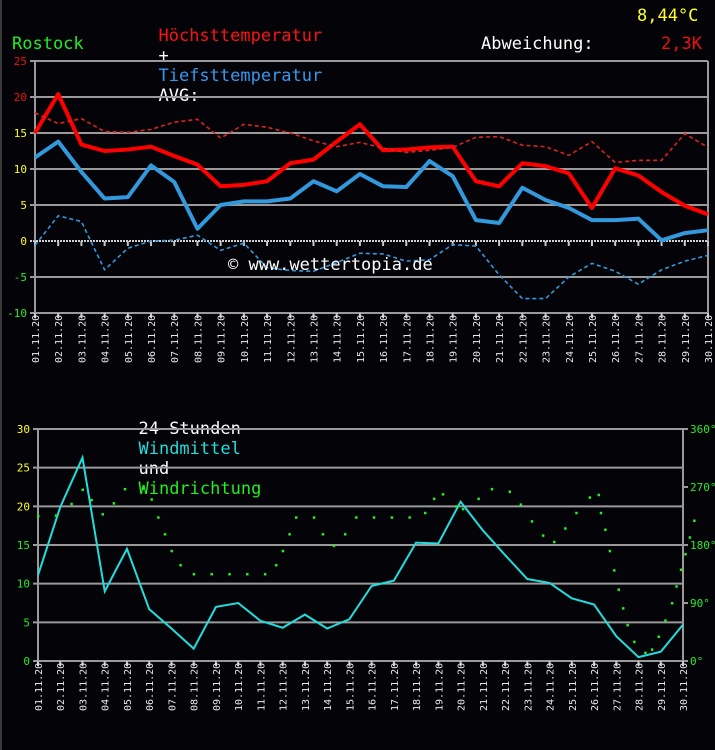 The width and height of the screenshot is (715, 750). I want to click on x-tick-label: 29.11.20, so click(686, 339).